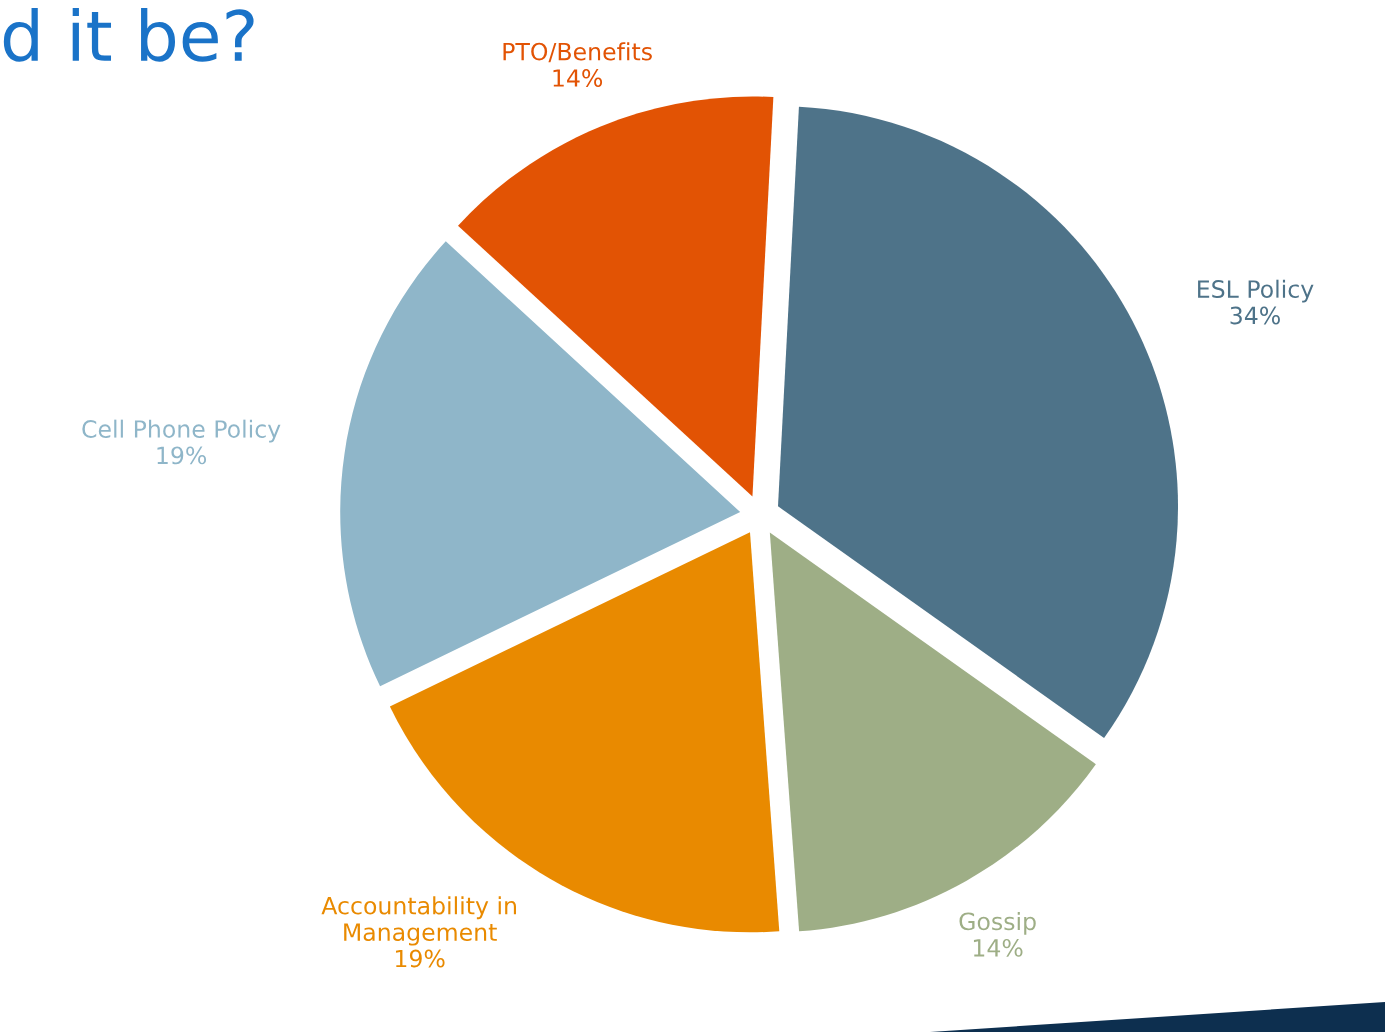  I want to click on data-label: 34%, so click(1255, 315).